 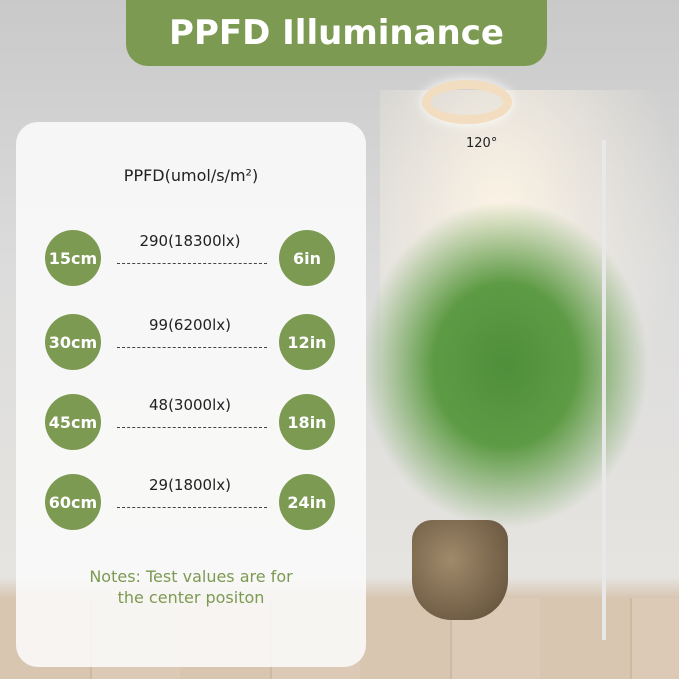 I want to click on ppfd-value: 99(6200lx), so click(x=189, y=325).